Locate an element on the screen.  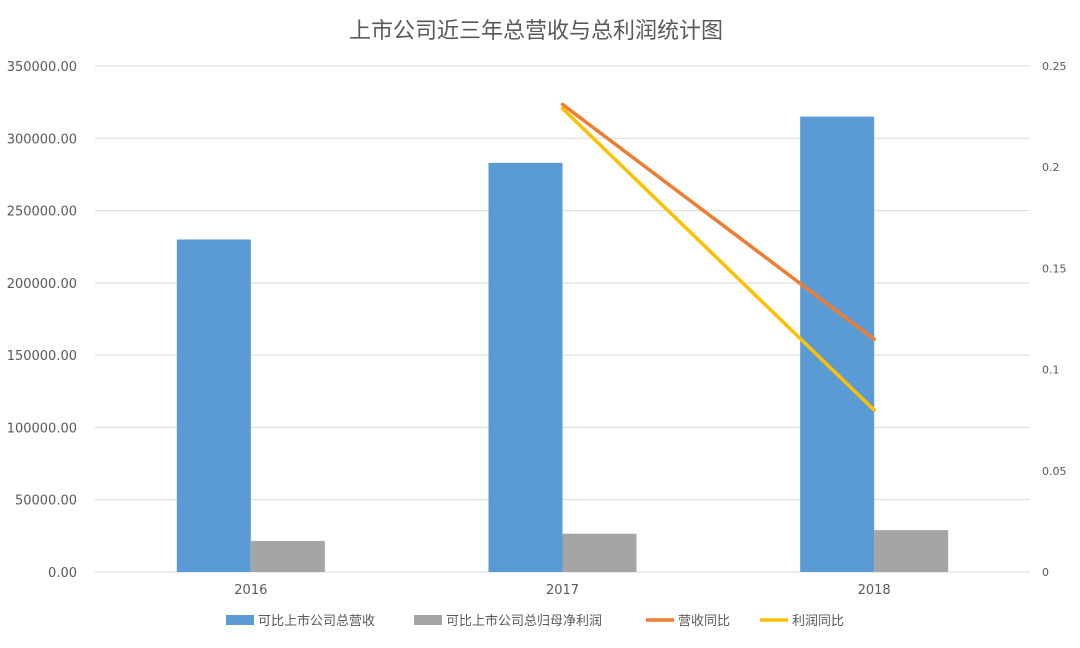
y-axis-right: 0 0.05 0.1 0.15 0.2 0.25 is located at coordinates (1054, 319).